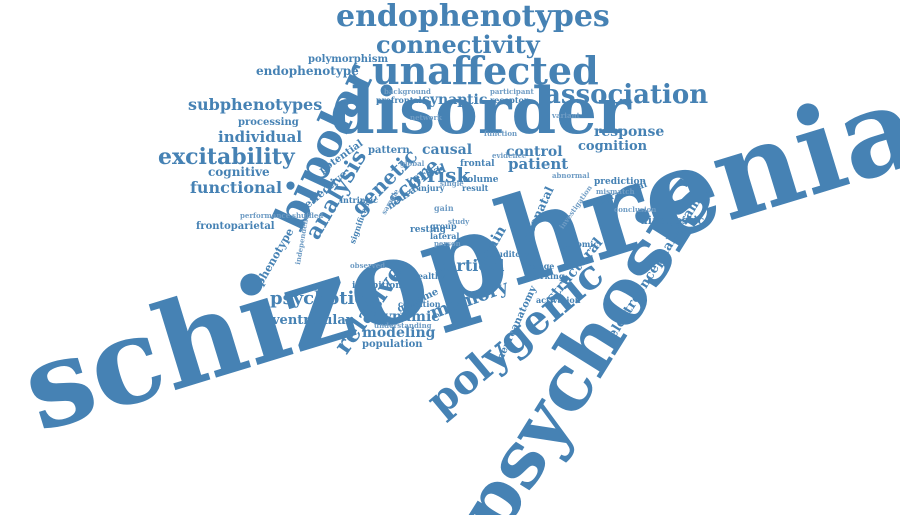 The image size is (900, 515). What do you see at coordinates (445, 236) in the screenshot?
I see `word-lateral: lateral` at bounding box center [445, 236].